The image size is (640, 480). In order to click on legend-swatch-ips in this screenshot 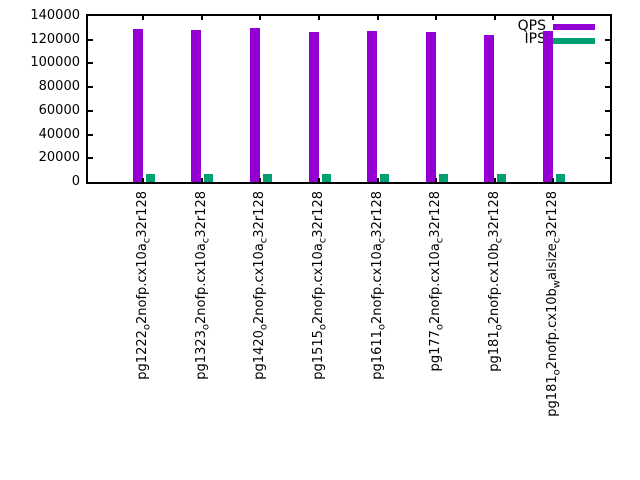, I will do `click(574, 41)`.